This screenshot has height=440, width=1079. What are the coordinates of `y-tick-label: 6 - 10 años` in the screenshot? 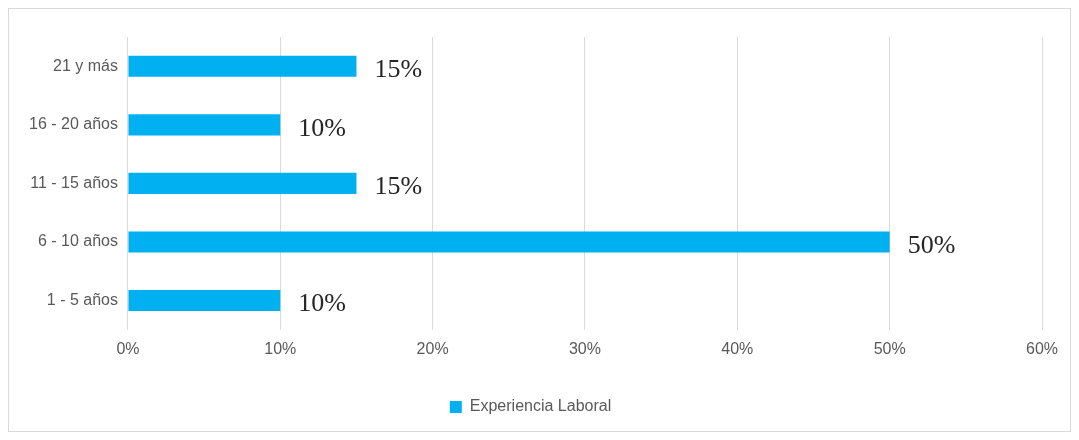 It's located at (77, 241).